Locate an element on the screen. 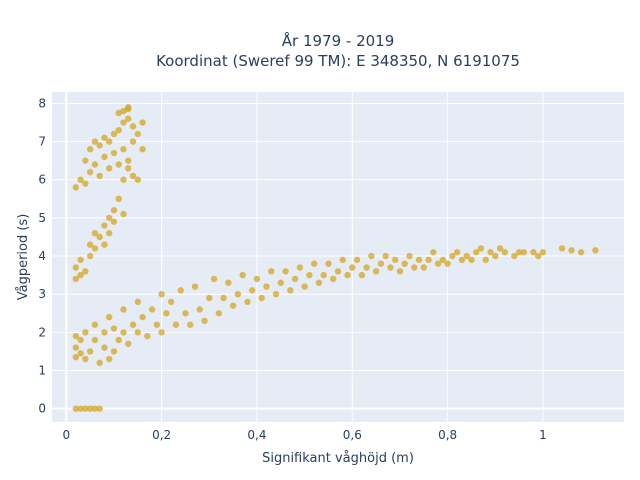  y-axis-label: Vågperiod (s) is located at coordinates (23, 257).